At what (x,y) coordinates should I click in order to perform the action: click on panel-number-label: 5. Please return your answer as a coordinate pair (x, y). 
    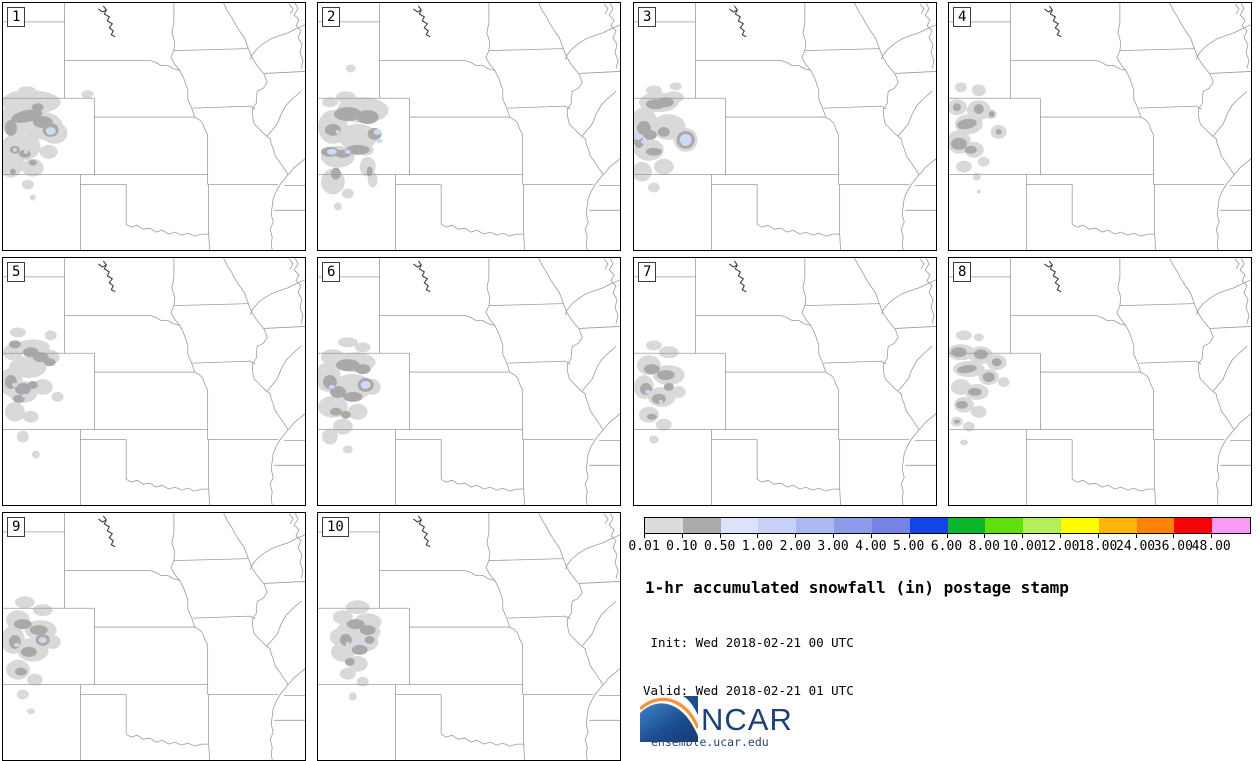
    Looking at the image, I should click on (16, 272).